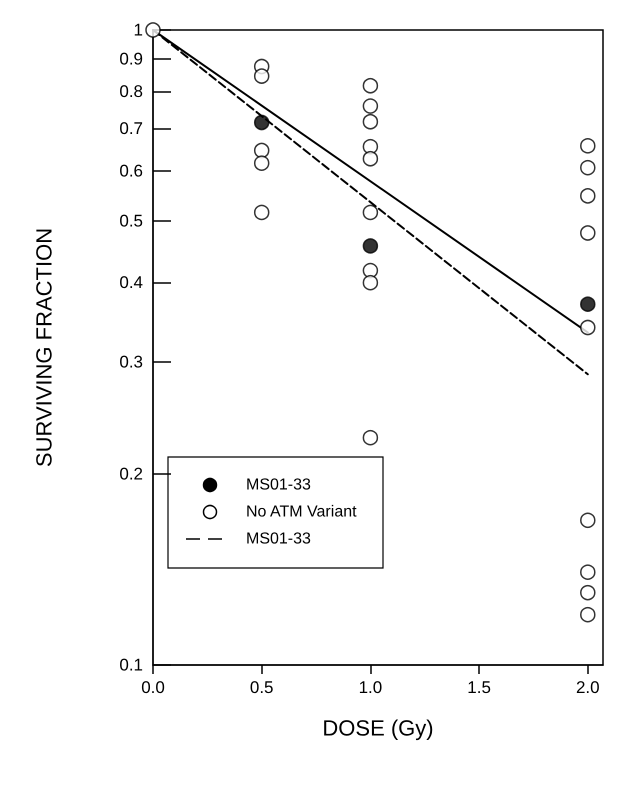 This screenshot has height=788, width=627. I want to click on y-tick-label: 1, so click(138, 30).